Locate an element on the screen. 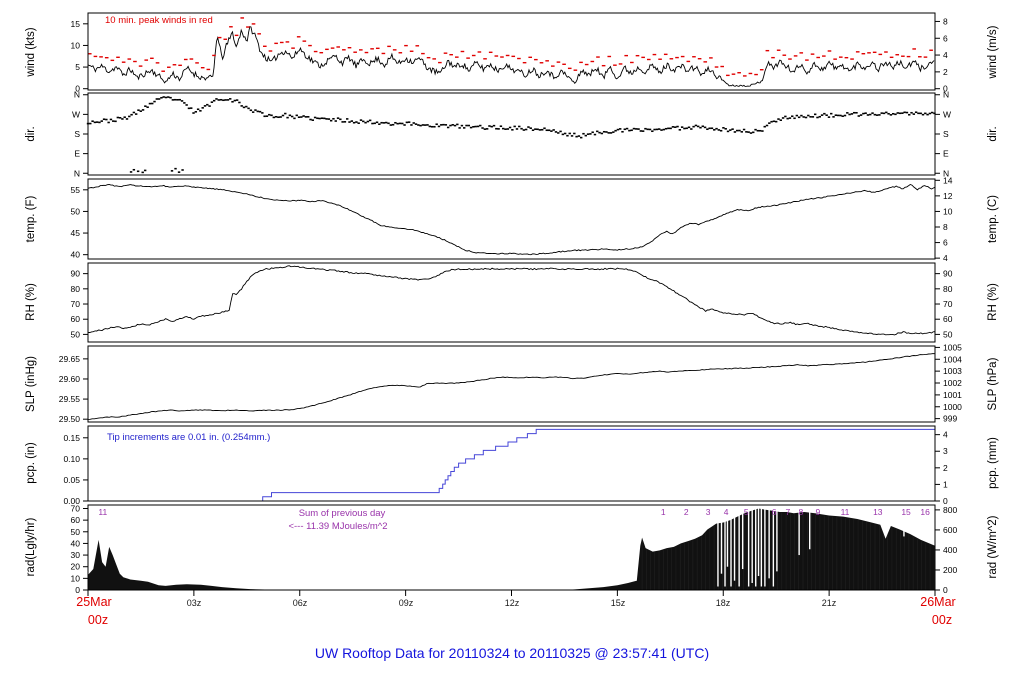  panel-rh-frame is located at coordinates (511, 302).